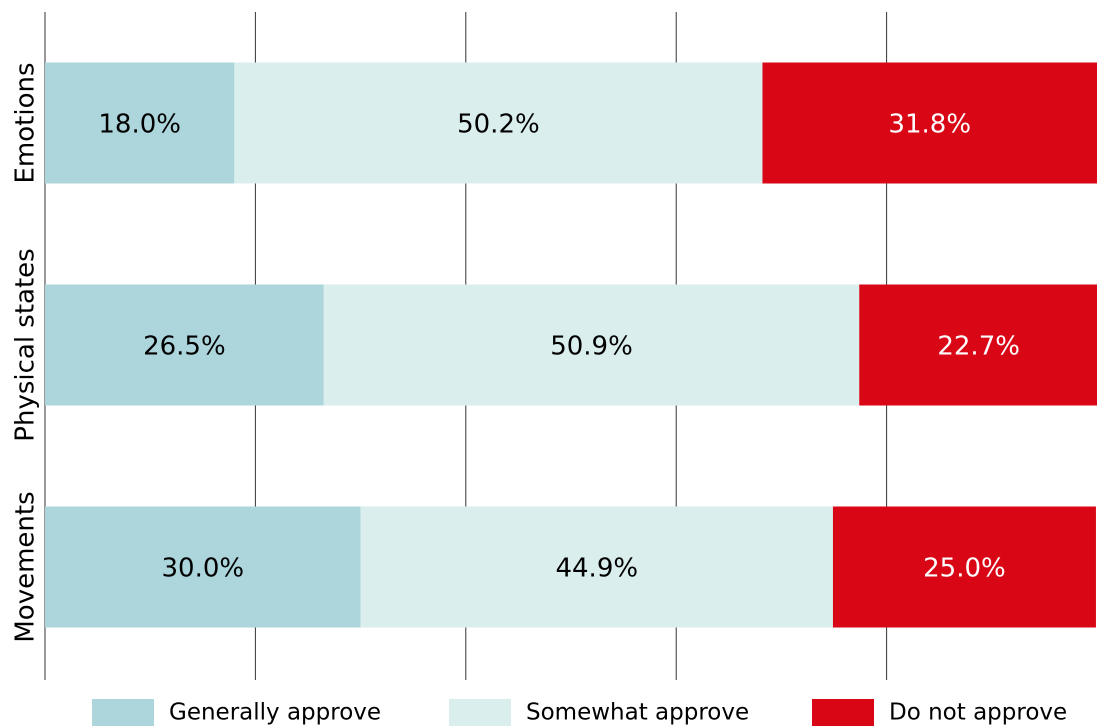 This screenshot has width=1097, height=726. I want to click on data-label: 50.2%, so click(498, 125).